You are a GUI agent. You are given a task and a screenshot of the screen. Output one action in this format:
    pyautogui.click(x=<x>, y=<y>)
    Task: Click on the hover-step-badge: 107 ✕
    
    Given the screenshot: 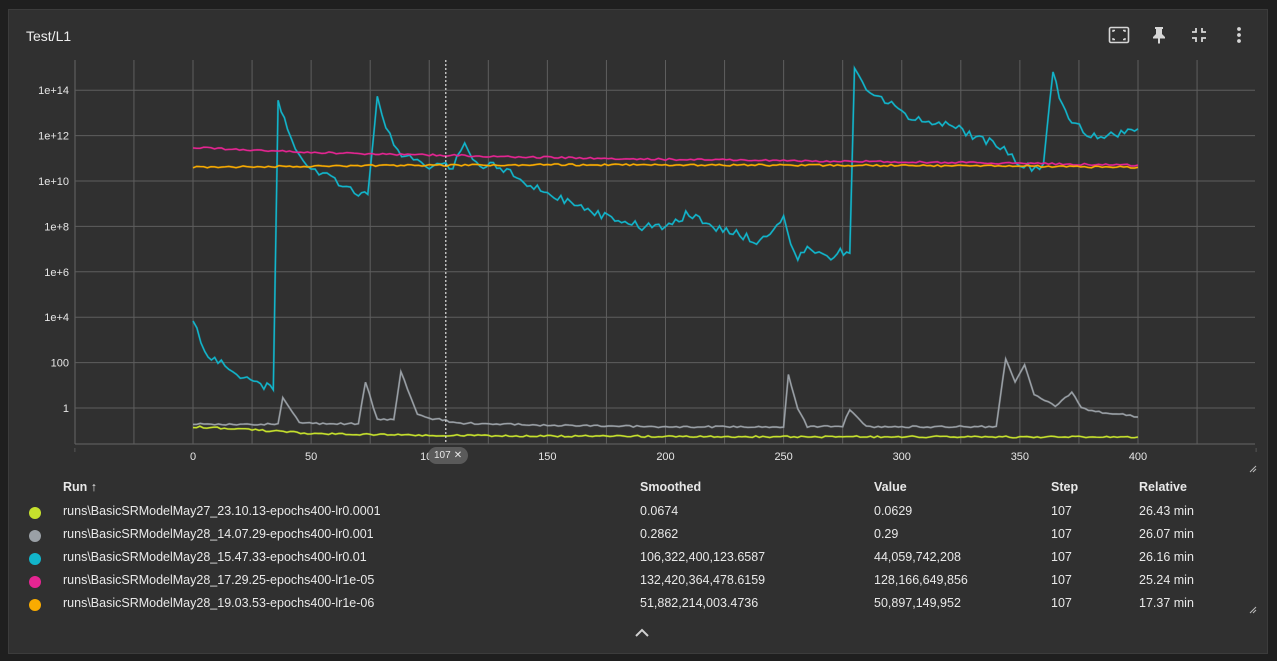 What is the action you would take?
    pyautogui.click(x=448, y=455)
    